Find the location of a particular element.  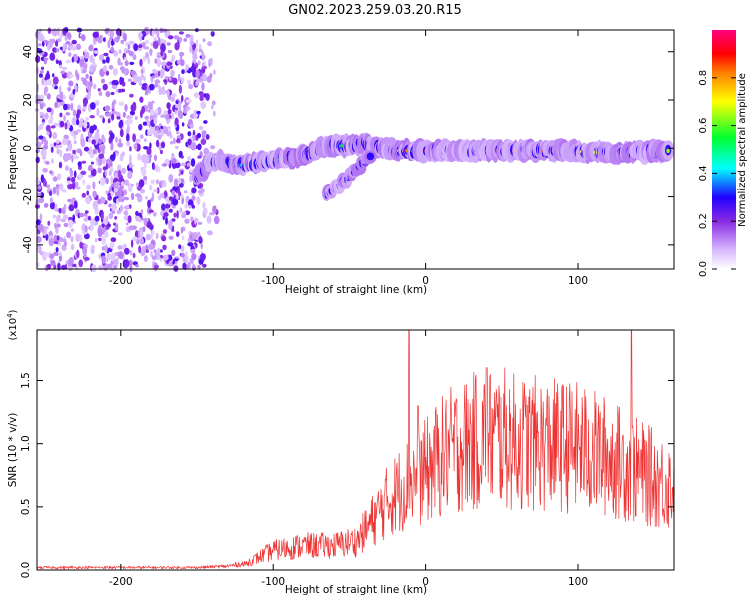

heatmap-x-label: Height of straight line (km) is located at coordinates (356, 290).